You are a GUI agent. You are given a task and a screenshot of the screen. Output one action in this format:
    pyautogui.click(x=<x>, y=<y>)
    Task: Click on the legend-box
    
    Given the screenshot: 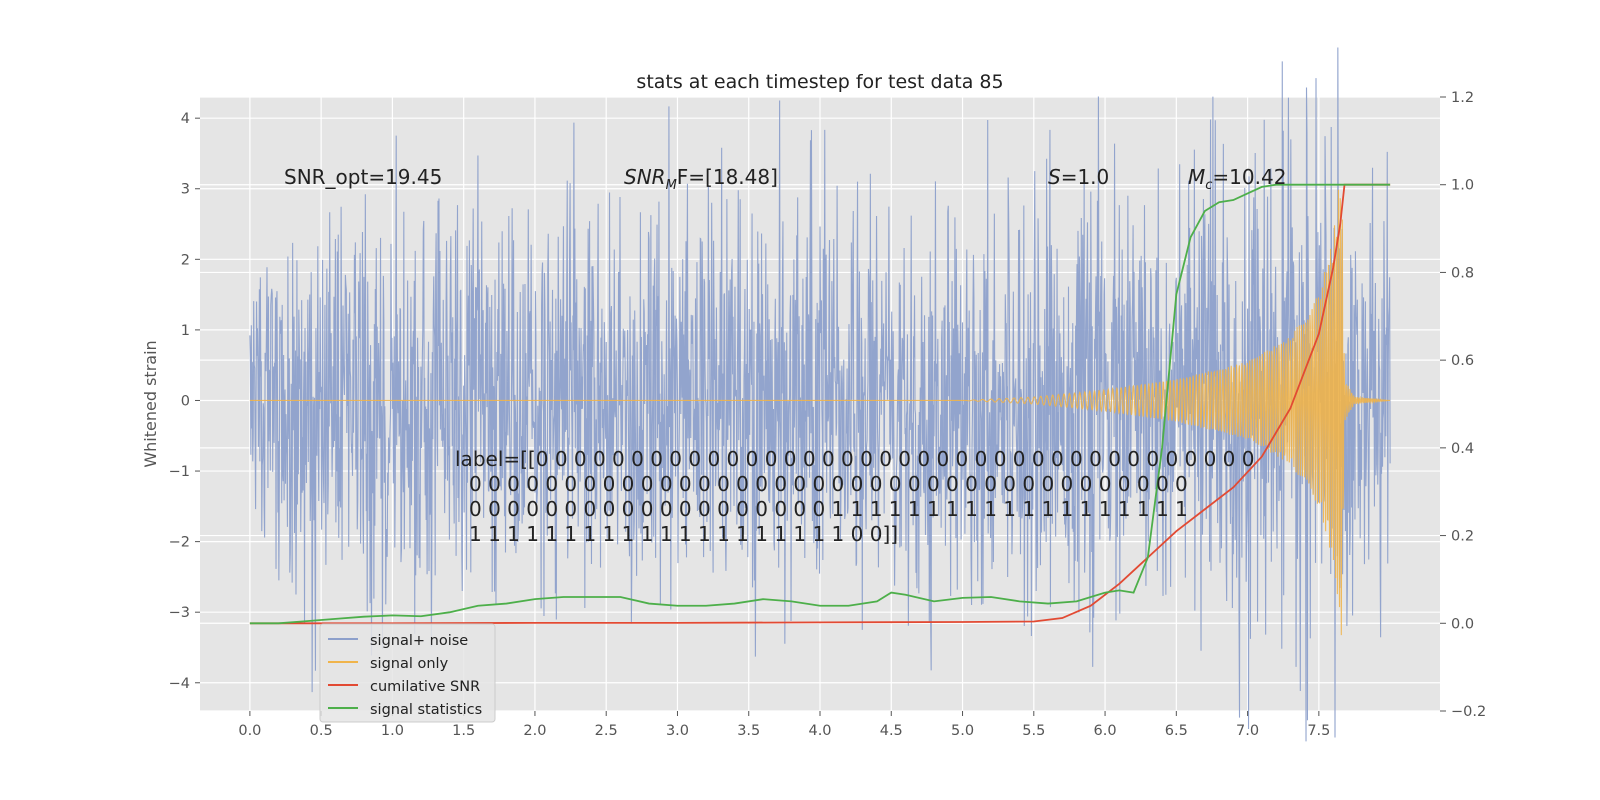 What is the action you would take?
    pyautogui.click(x=407, y=673)
    